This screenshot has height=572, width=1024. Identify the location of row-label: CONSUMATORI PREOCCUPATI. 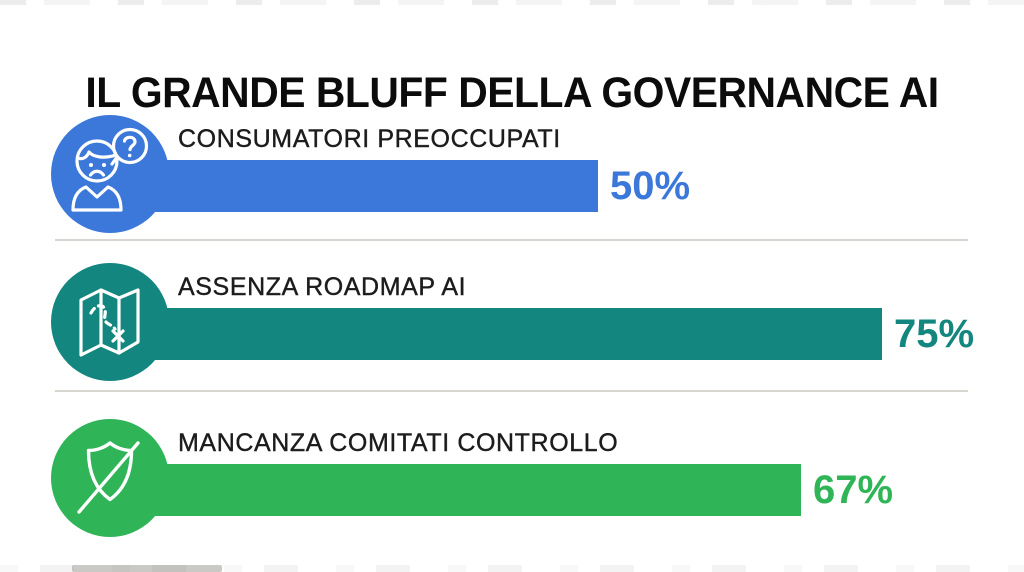
(369, 139).